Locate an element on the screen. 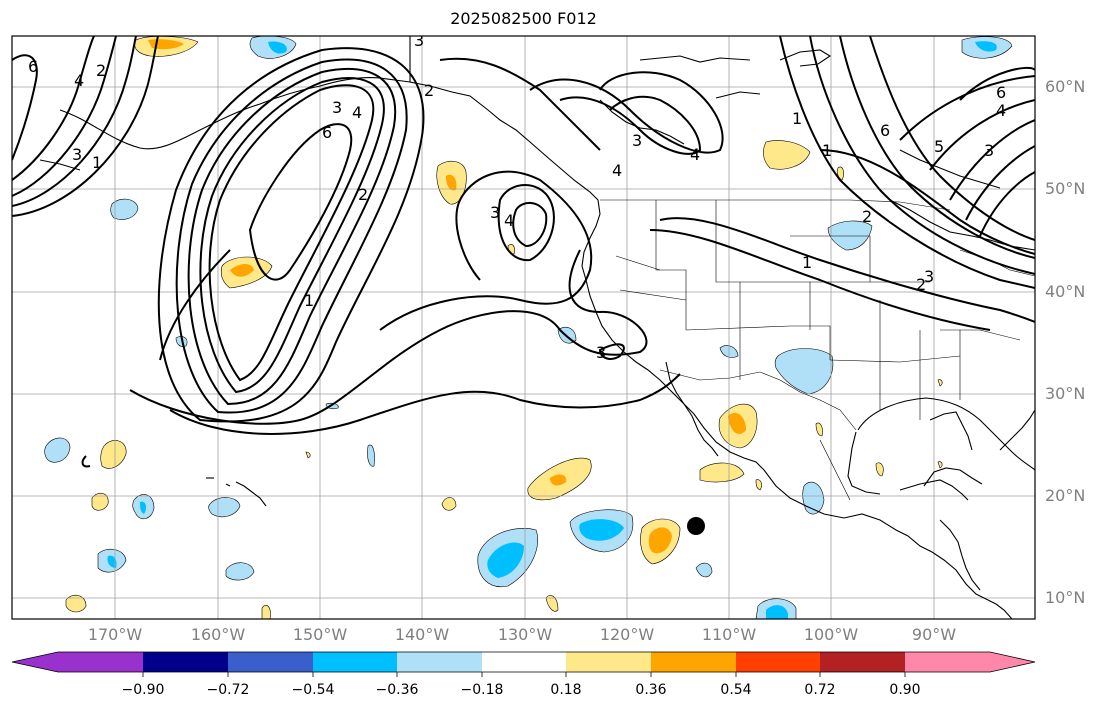 This screenshot has width=1105, height=712. storm-center-marker is located at coordinates (696, 526).